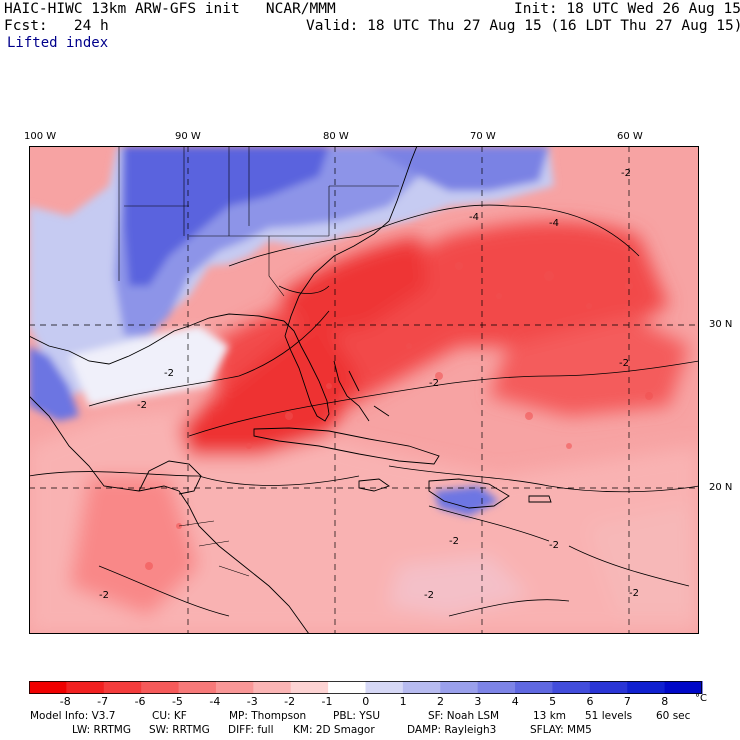 This screenshot has height=740, width=740. What do you see at coordinates (101, 730) in the screenshot?
I see `footer-lw: LW: RRTMG` at bounding box center [101, 730].